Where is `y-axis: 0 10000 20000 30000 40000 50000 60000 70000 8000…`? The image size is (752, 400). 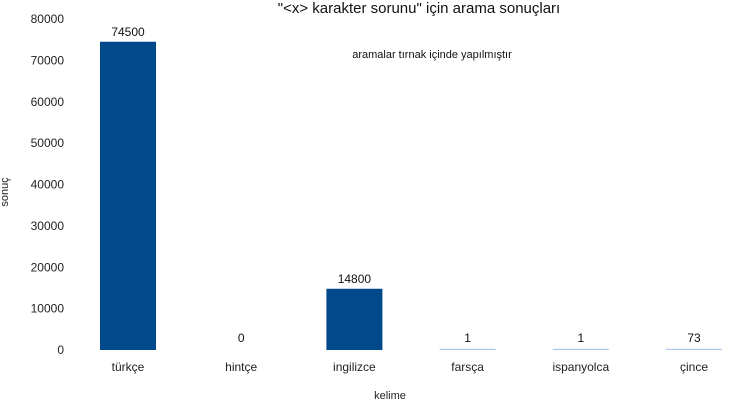
y-axis: 0 10000 20000 30000 40000 50000 60000 70000 8000… is located at coordinates (48, 184).